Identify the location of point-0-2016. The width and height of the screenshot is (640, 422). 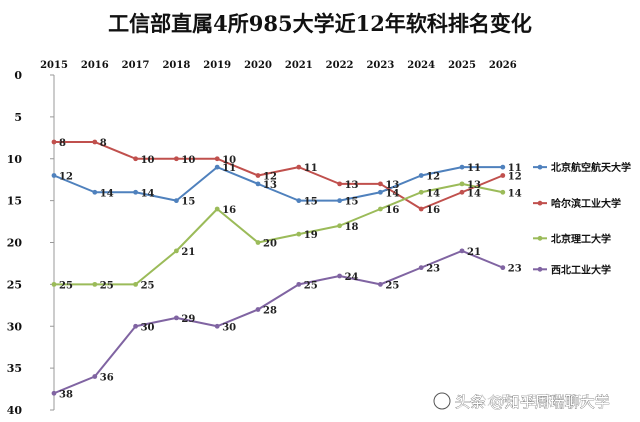
(95, 192).